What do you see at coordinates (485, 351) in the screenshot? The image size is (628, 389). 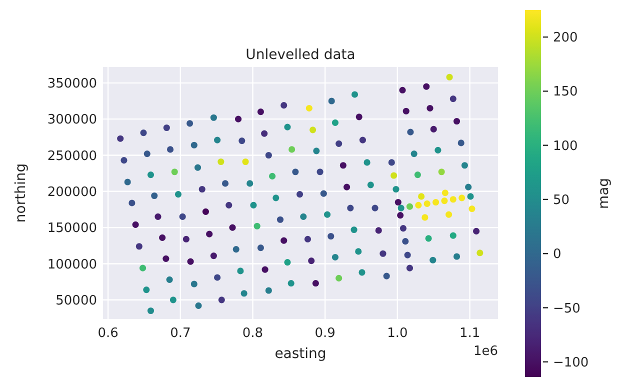 I see `text: 1e6` at bounding box center [485, 351].